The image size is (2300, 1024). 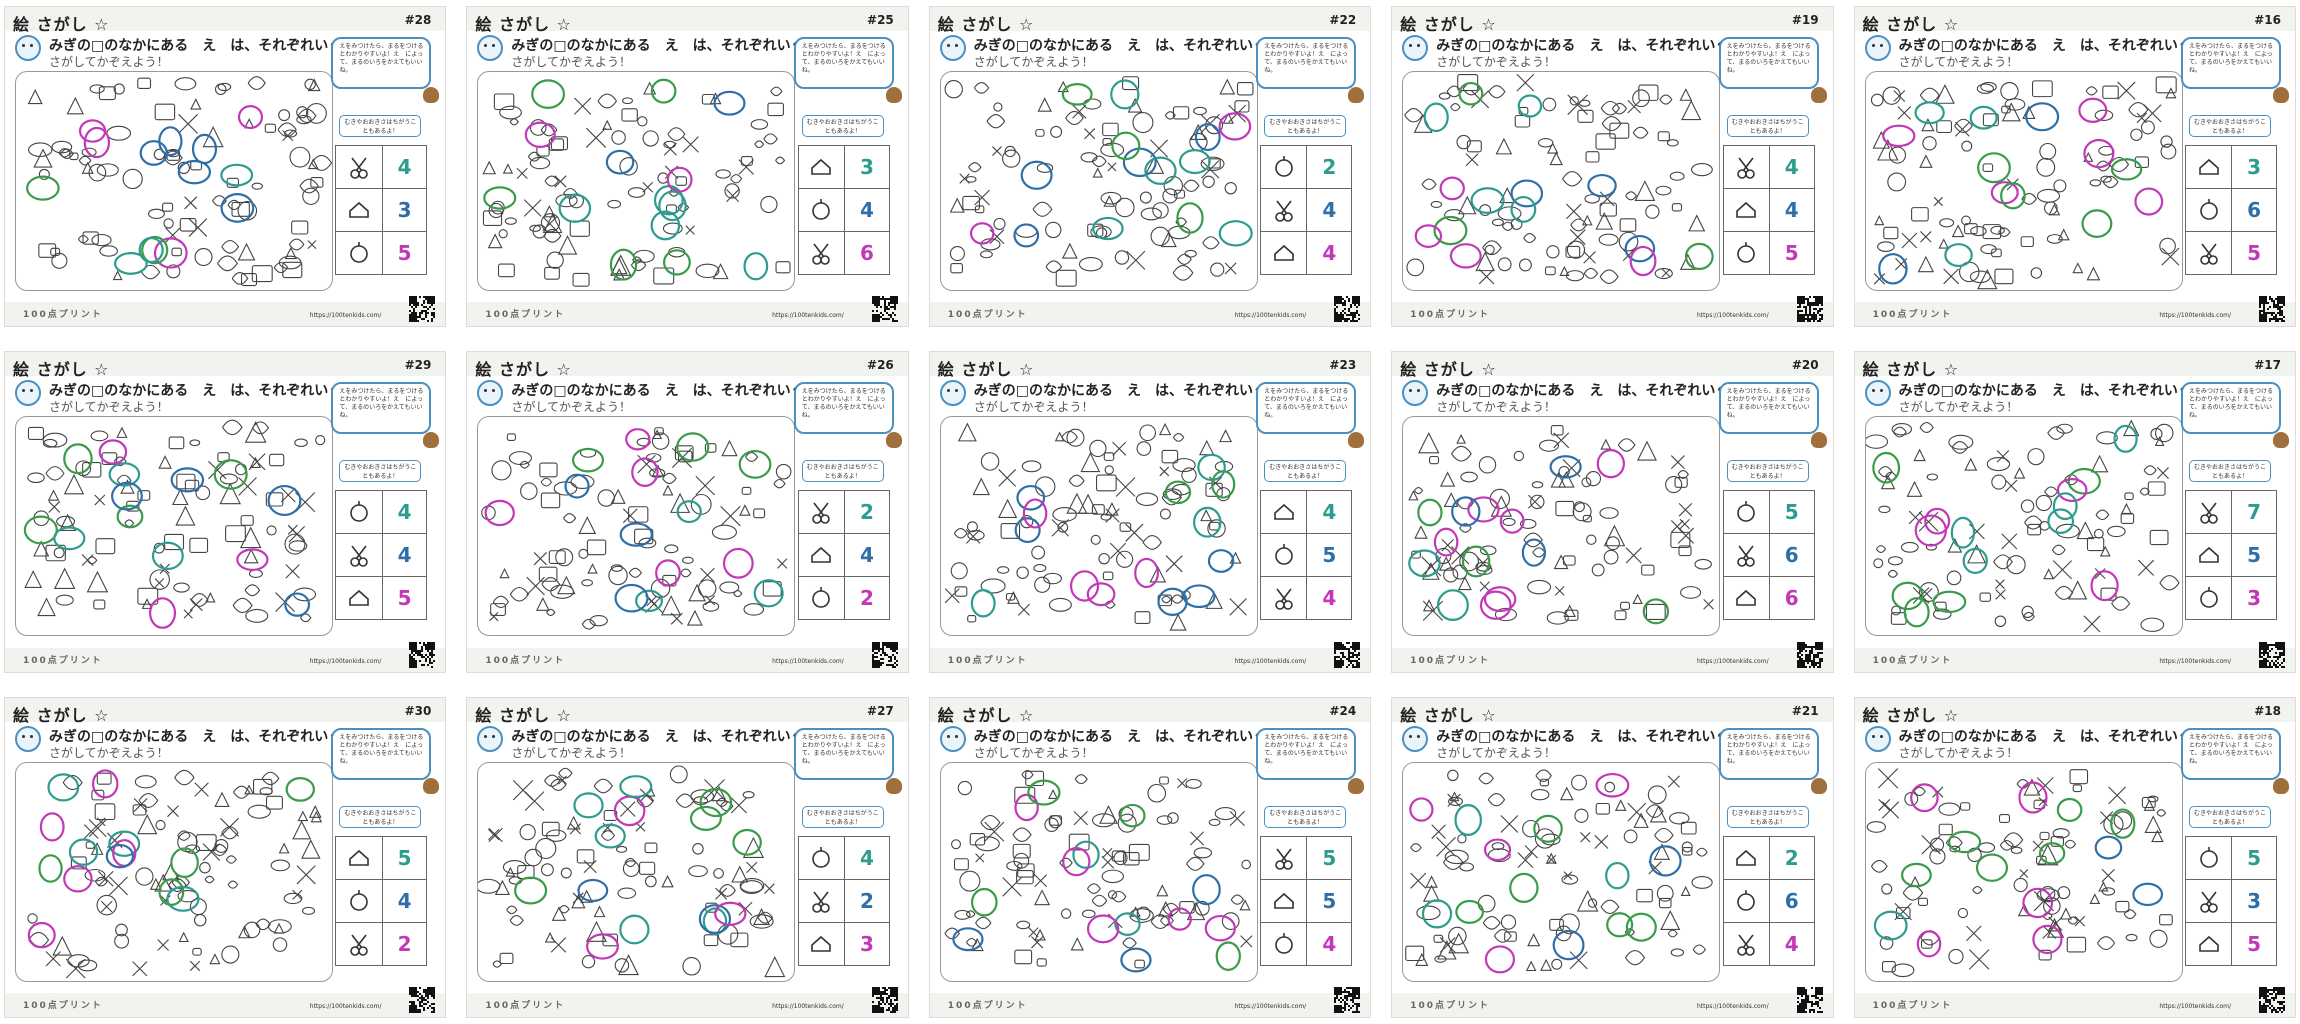 I want to click on whale-icon, so click(x=821, y=555).